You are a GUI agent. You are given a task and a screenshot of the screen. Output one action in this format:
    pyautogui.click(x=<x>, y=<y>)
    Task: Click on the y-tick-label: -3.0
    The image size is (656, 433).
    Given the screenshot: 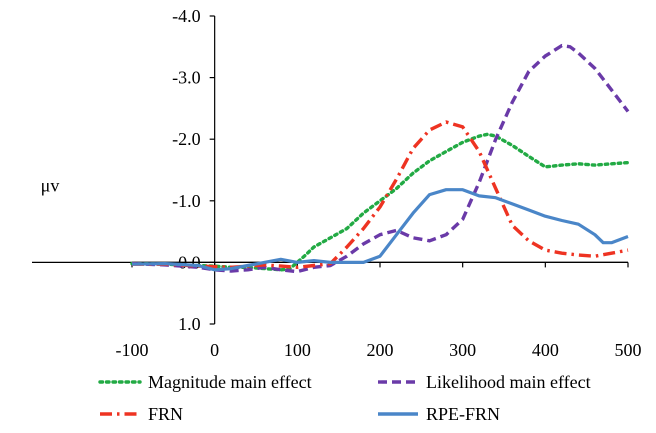 What is the action you would take?
    pyautogui.click(x=186, y=78)
    